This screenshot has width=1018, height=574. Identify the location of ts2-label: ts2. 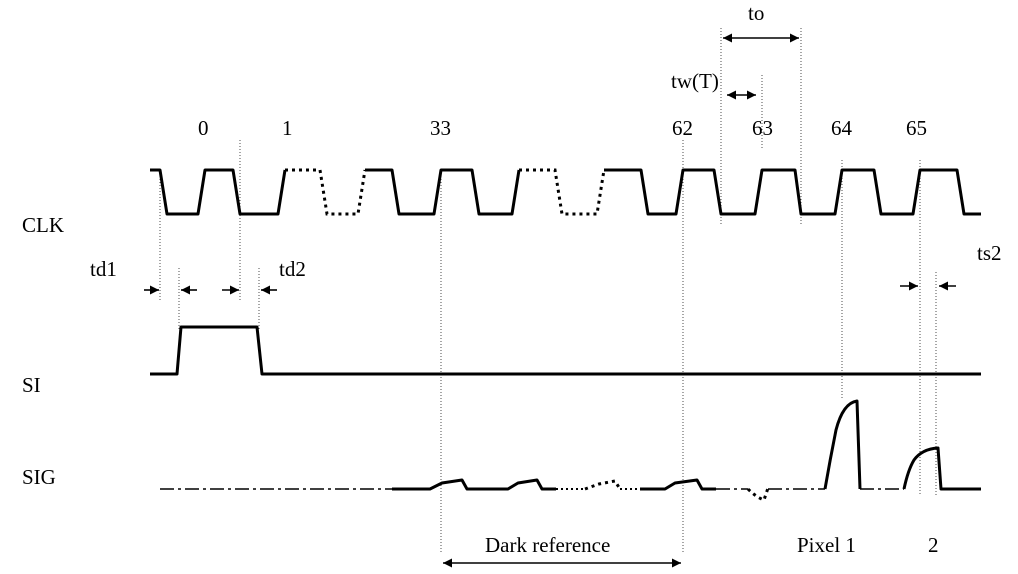
(989, 253).